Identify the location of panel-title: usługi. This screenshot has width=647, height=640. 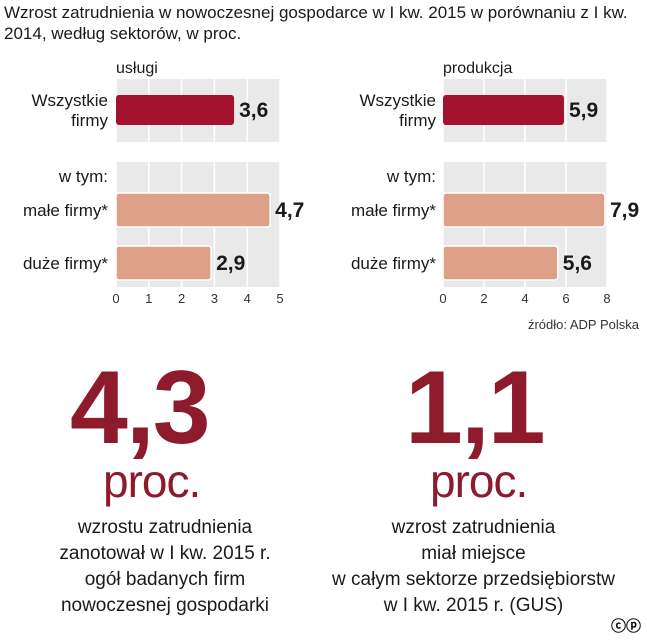
(137, 68).